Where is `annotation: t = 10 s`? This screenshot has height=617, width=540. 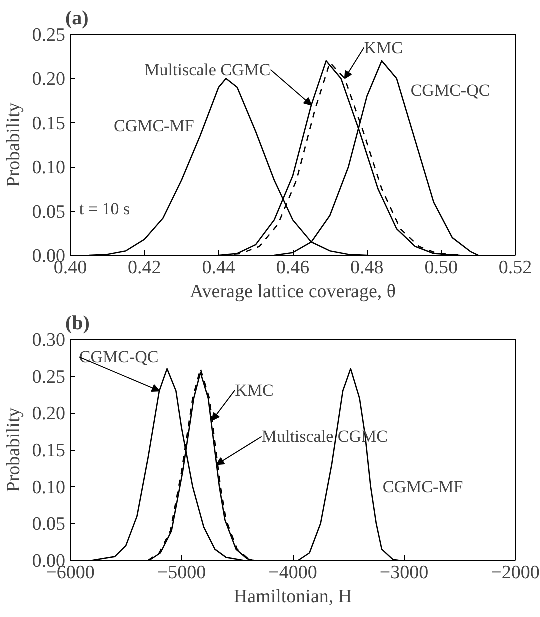 annotation: t = 10 s is located at coordinates (104, 209).